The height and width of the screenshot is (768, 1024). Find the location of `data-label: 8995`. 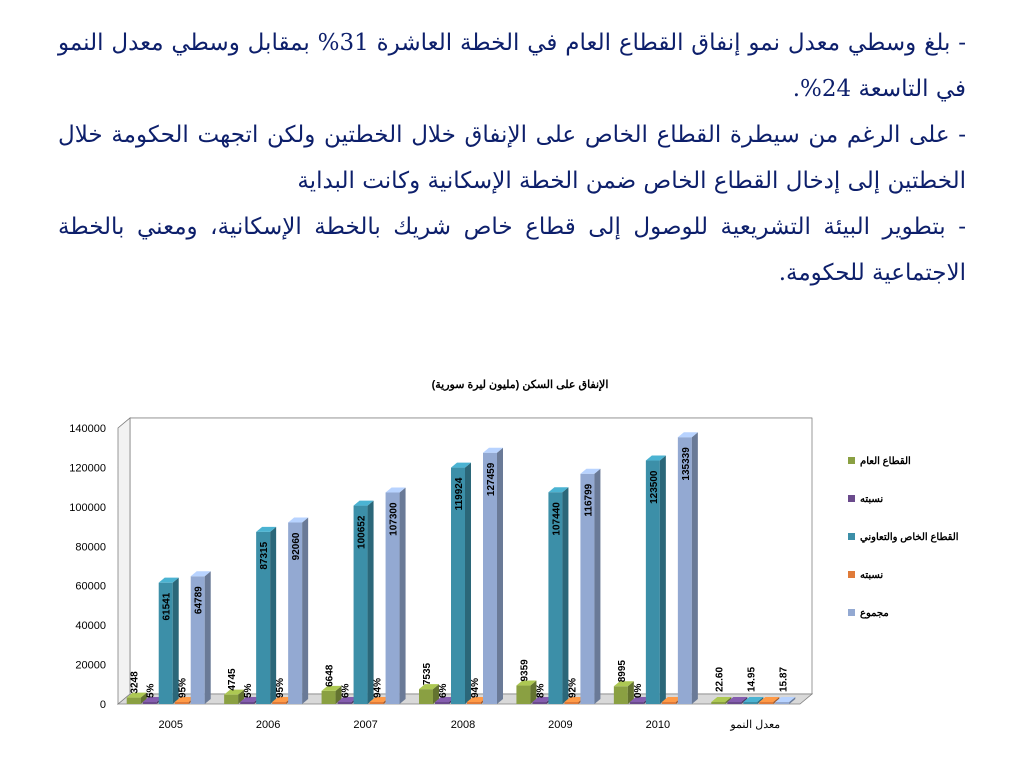

data-label: 8995 is located at coordinates (622, 671).